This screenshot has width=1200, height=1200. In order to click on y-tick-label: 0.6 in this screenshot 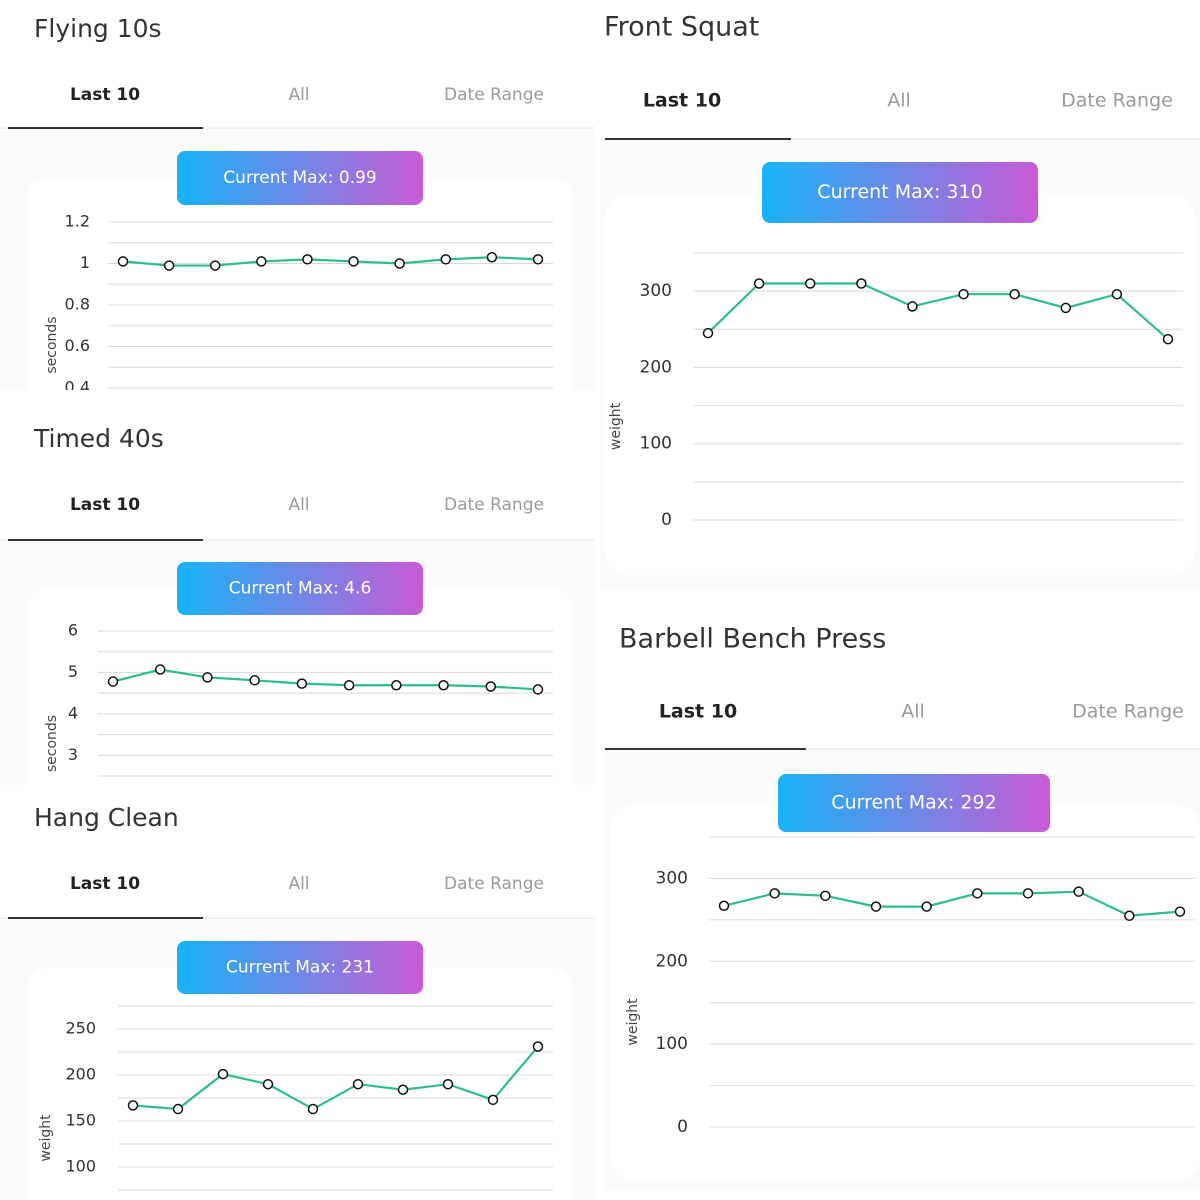, I will do `click(77, 345)`.